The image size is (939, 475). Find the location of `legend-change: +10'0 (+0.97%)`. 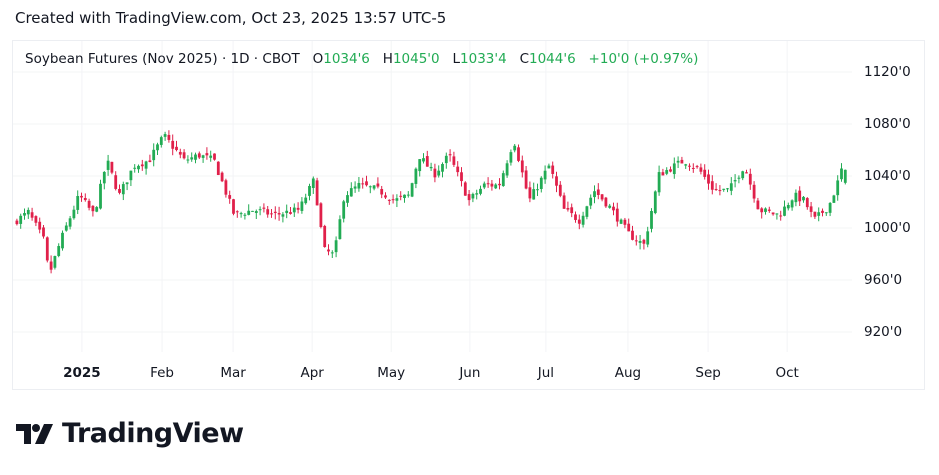

legend-change: +10'0 (+0.97%) is located at coordinates (643, 59).